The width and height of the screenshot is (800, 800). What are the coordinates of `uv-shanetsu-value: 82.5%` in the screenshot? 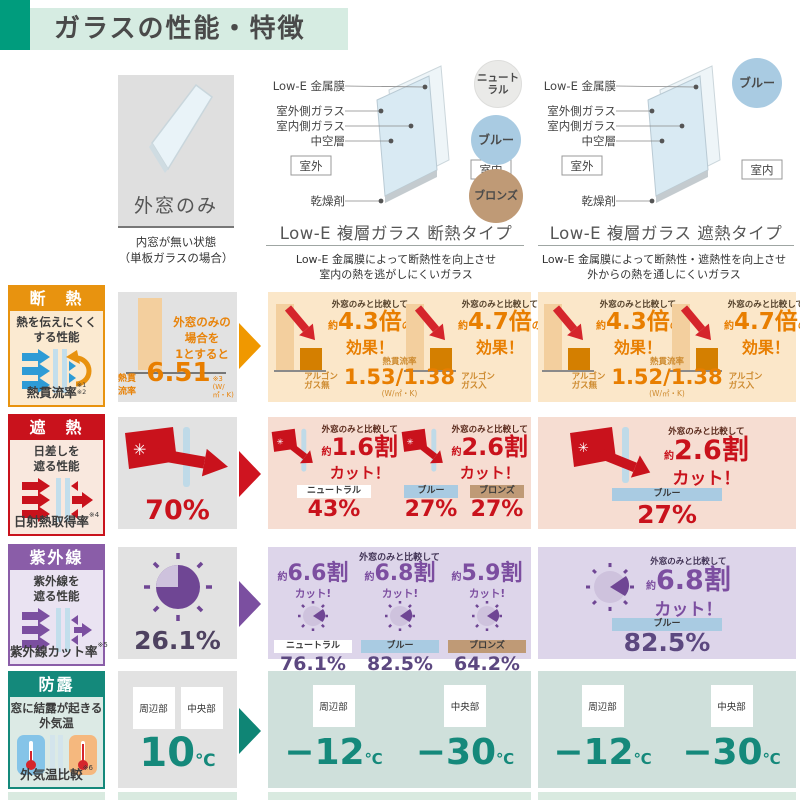 It's located at (667, 642).